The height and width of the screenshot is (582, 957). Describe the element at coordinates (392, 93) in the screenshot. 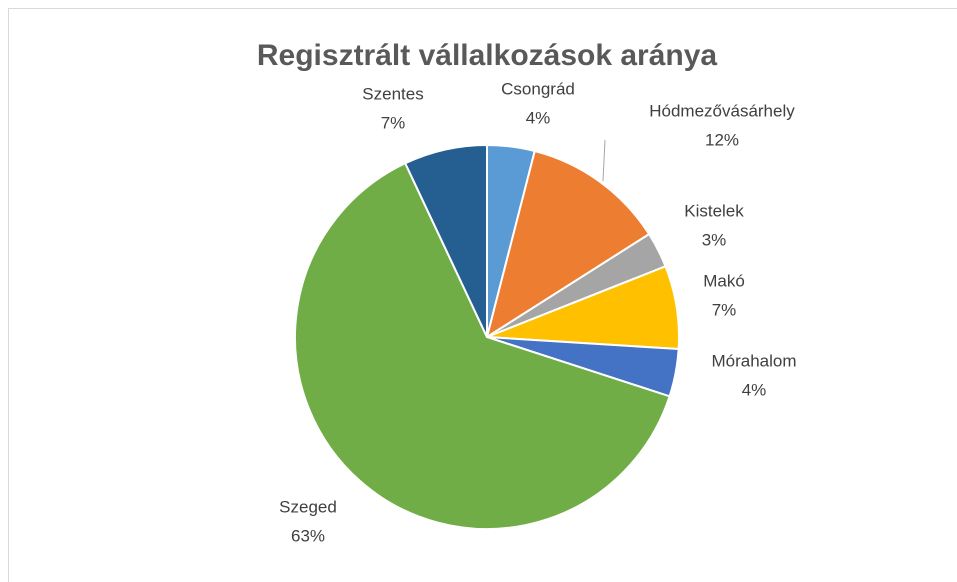

I see `slice-label: Szentes` at that location.